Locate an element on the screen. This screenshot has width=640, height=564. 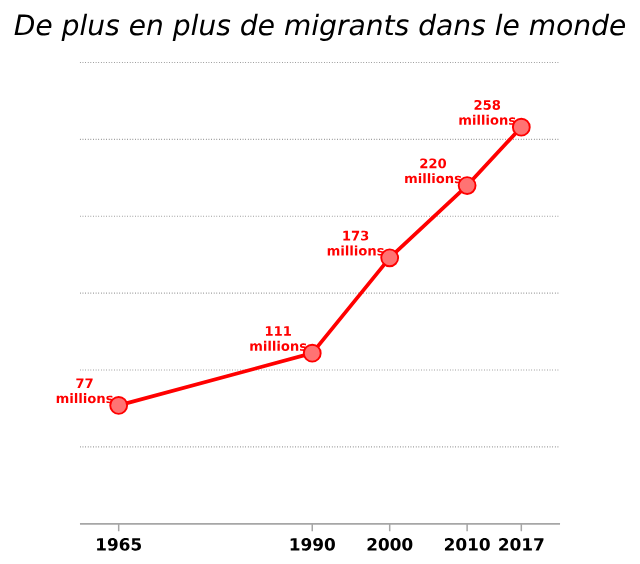
chart-title: De plus en plus de migrants dans le monde is located at coordinates (320, 27).